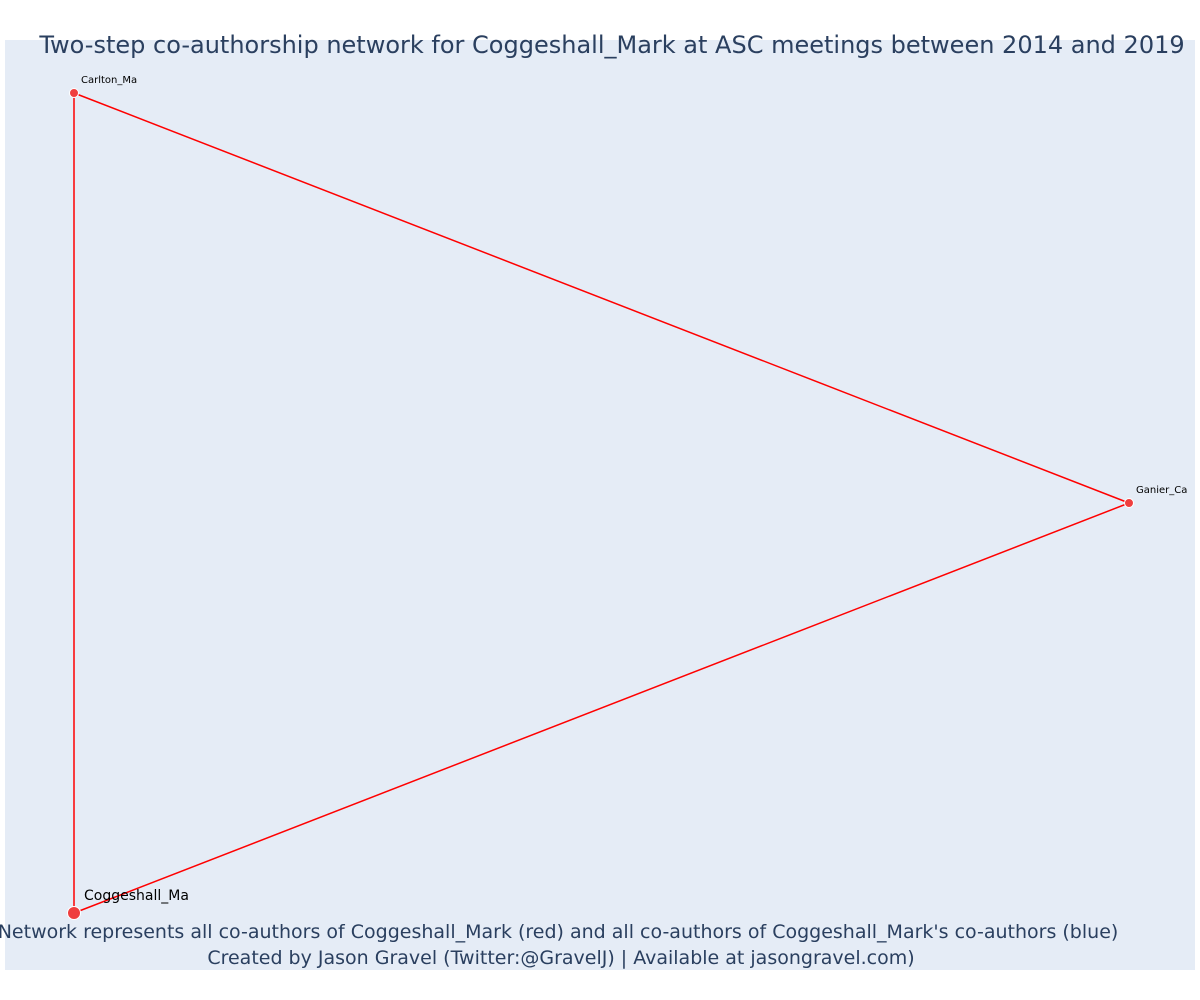  Describe the element at coordinates (74, 913) in the screenshot. I see `node-coggeshall` at that location.